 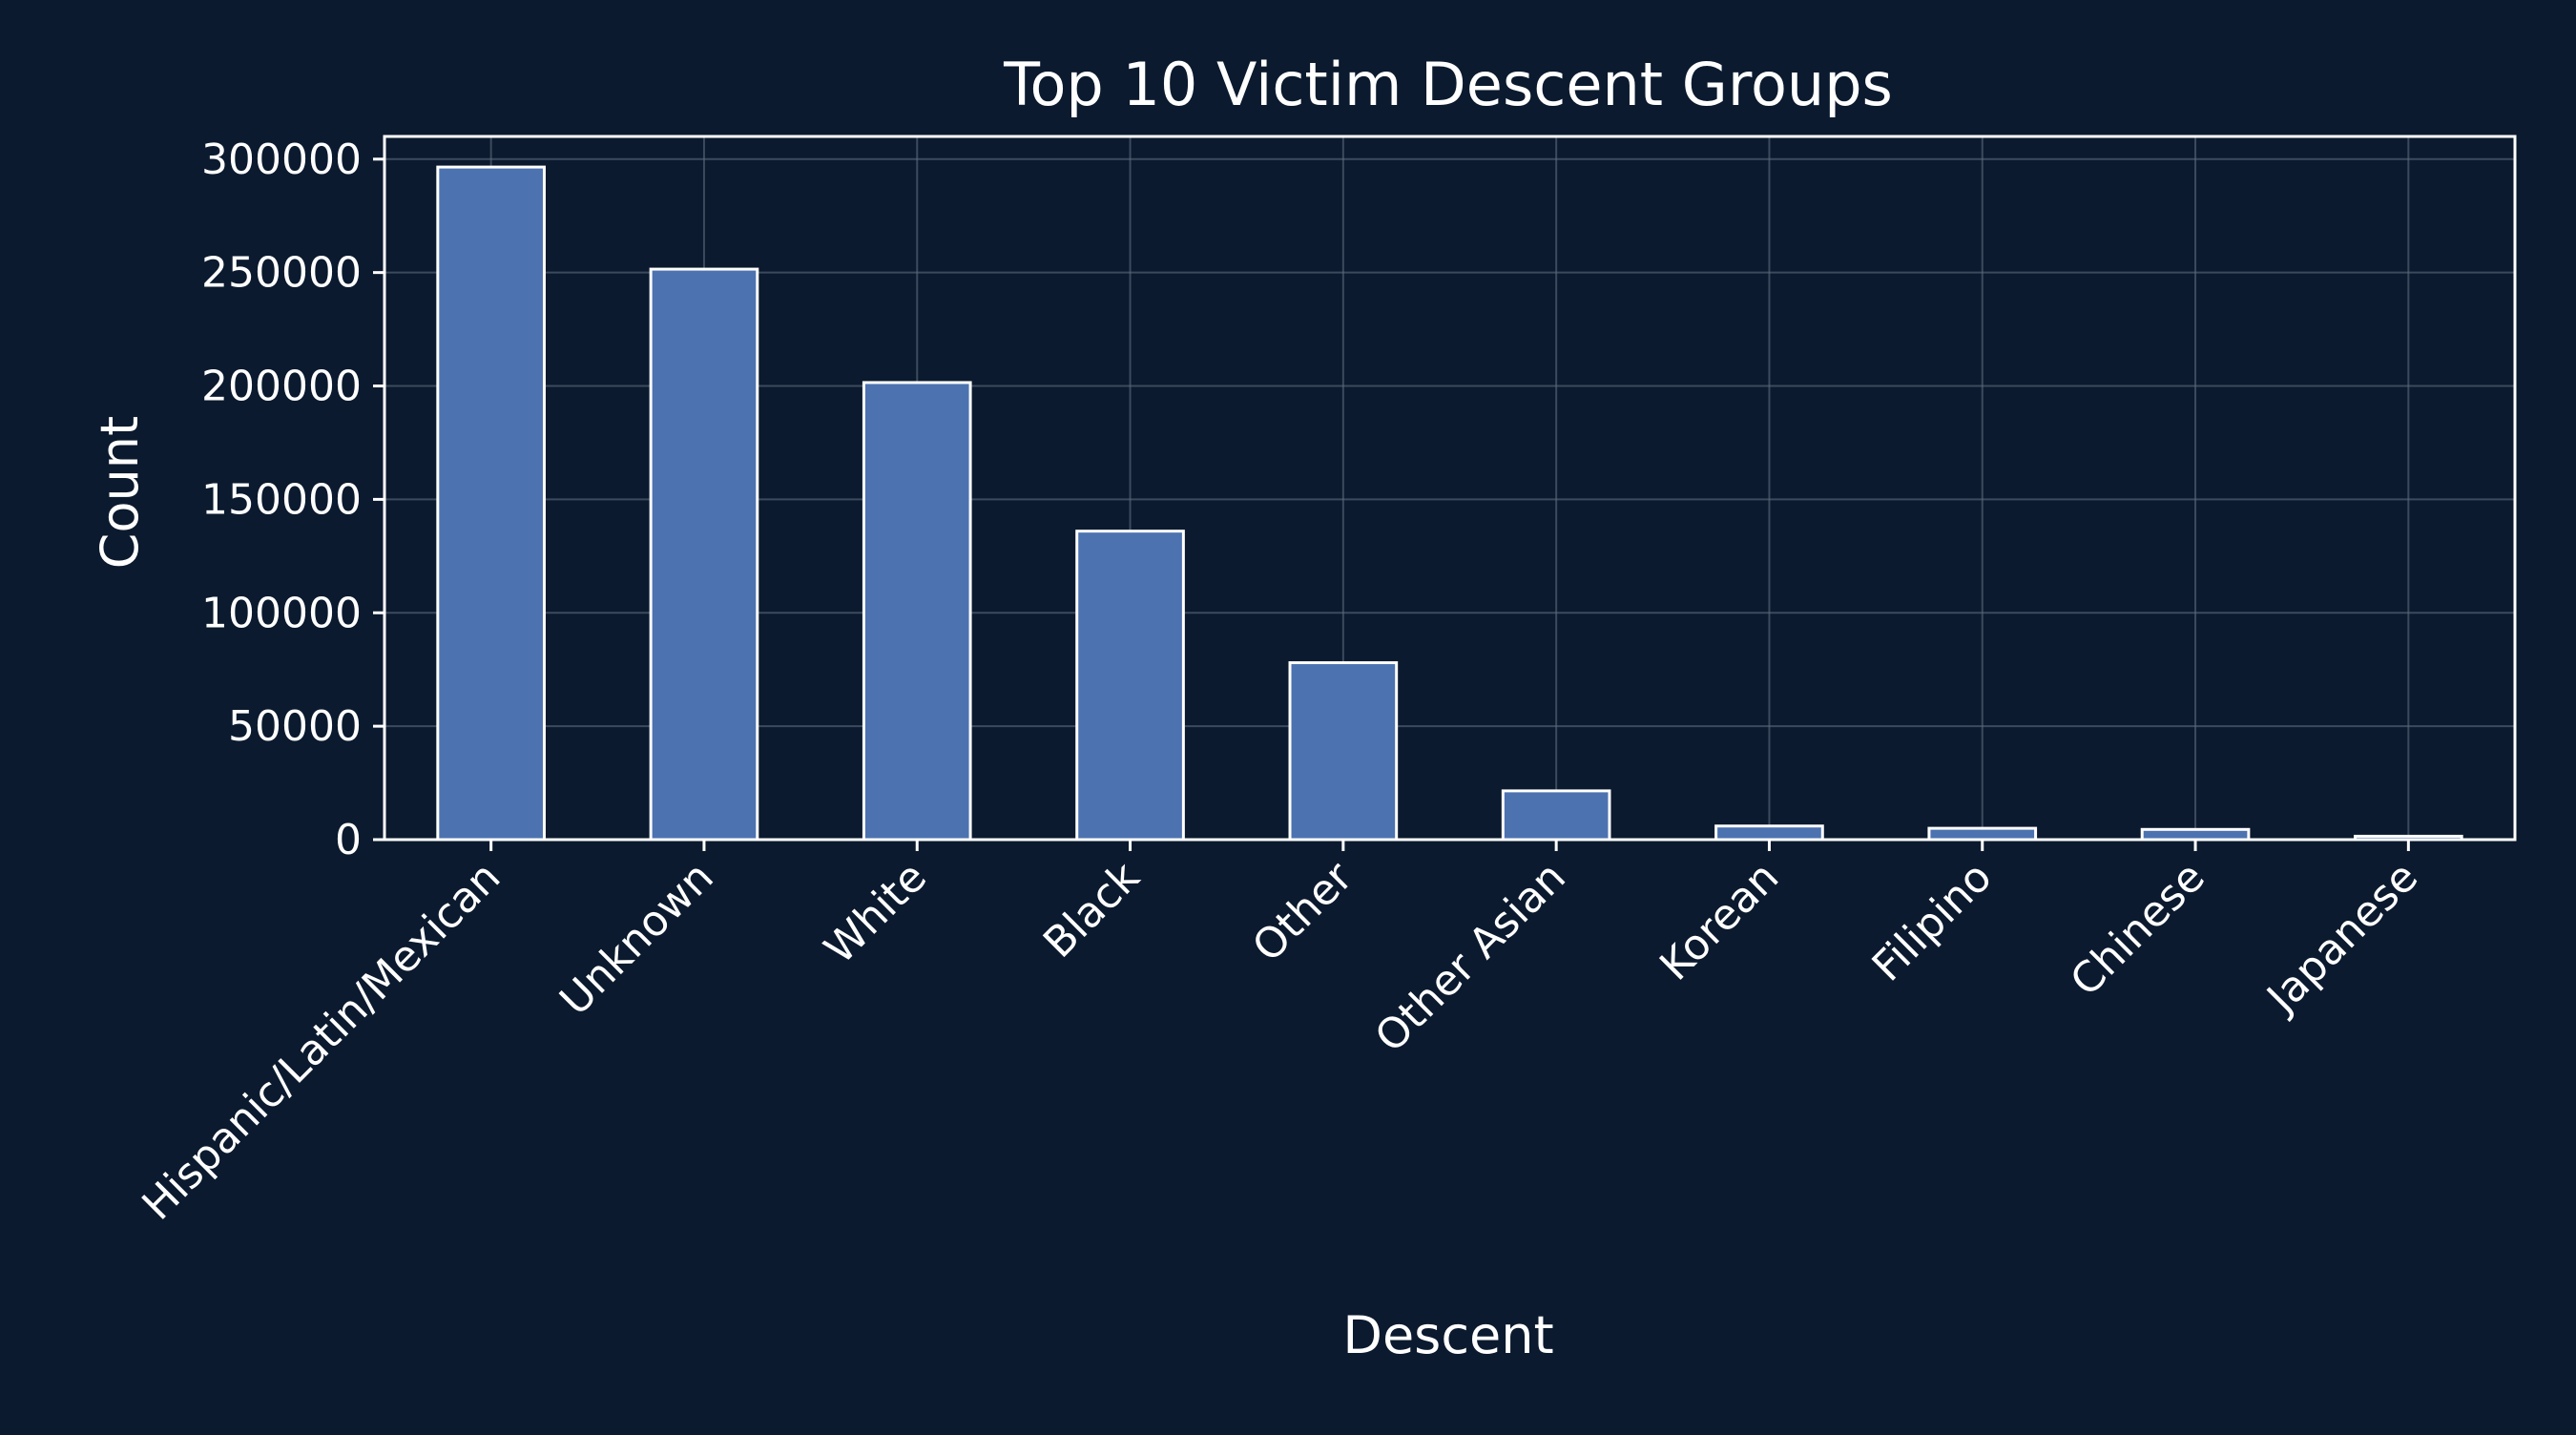 What do you see at coordinates (1556, 815) in the screenshot?
I see `bar-other-asian` at bounding box center [1556, 815].